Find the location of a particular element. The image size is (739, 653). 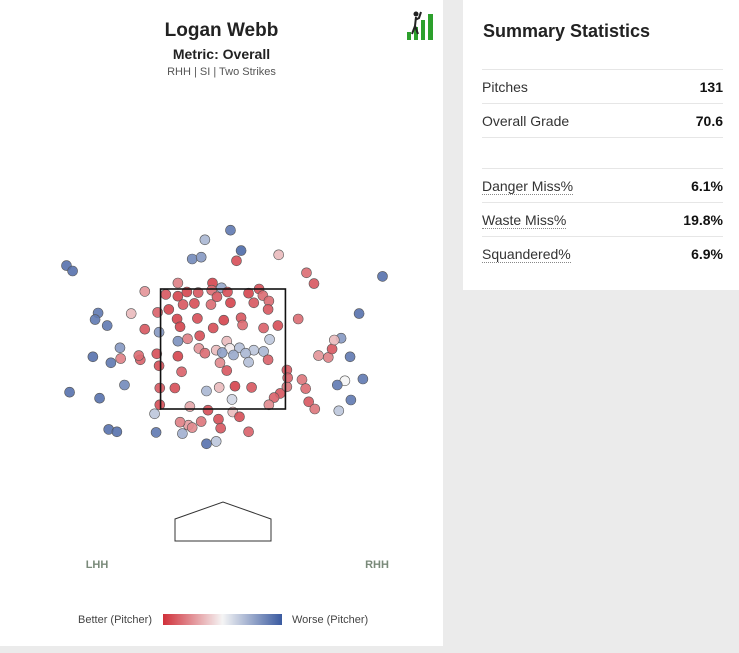

metric-label-tooltip: Squandered% is located at coordinates (526, 254).